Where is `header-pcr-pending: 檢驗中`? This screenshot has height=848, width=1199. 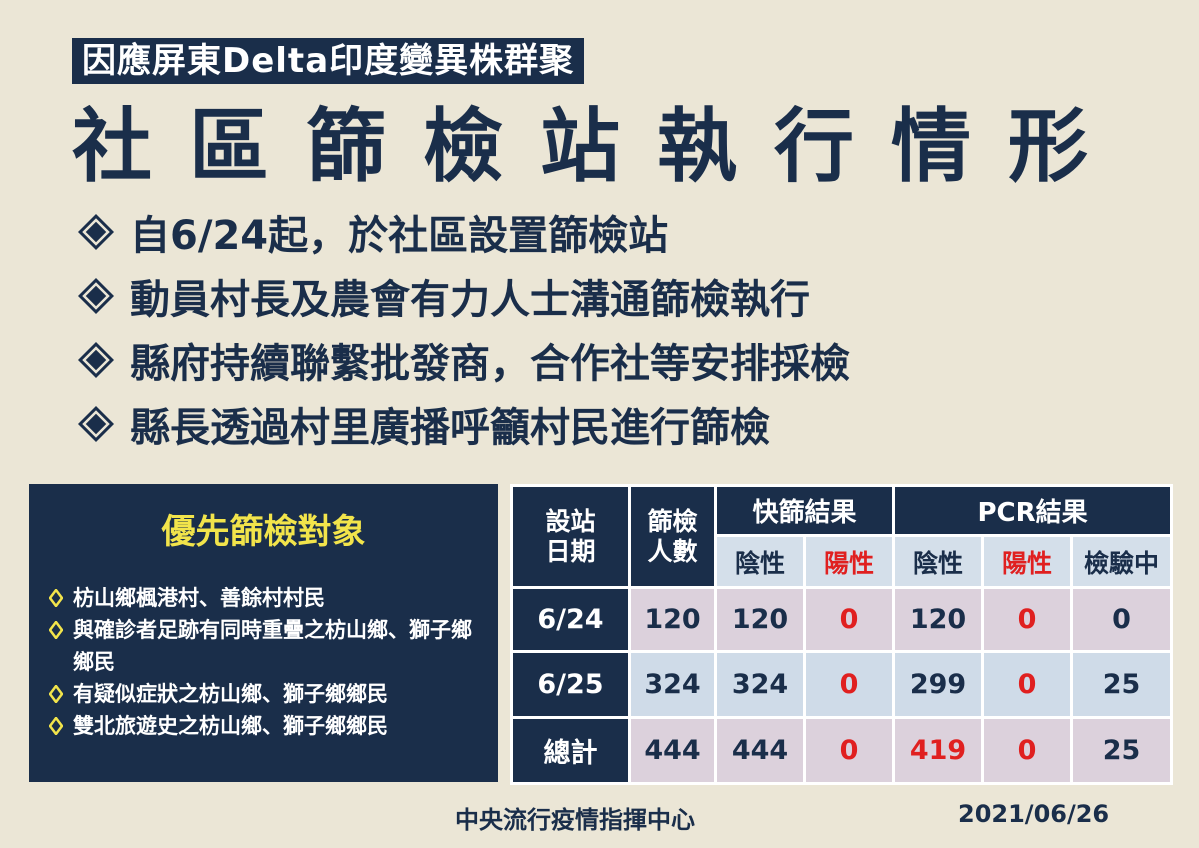
header-pcr-pending: 檢驗中 is located at coordinates (1122, 561).